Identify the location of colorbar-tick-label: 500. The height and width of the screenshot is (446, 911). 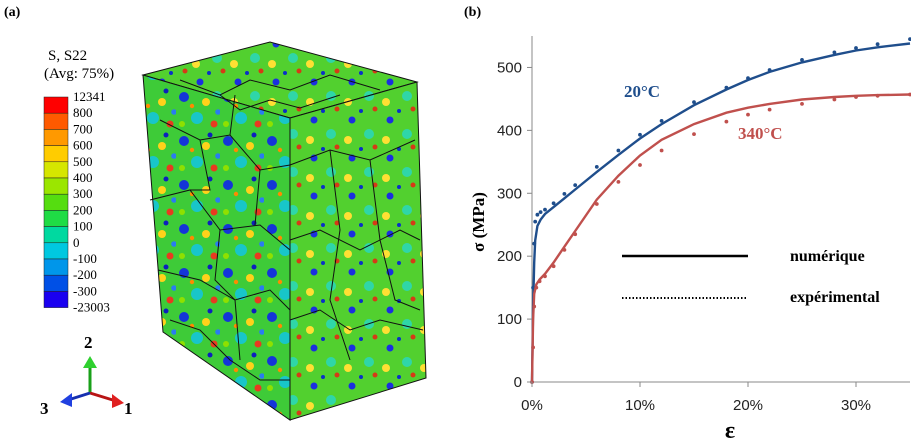
(83, 161).